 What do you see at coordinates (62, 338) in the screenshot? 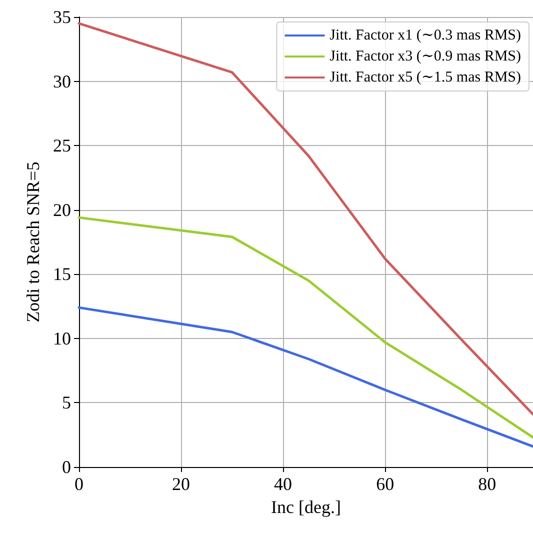
I see `y-tick-label: 10` at bounding box center [62, 338].